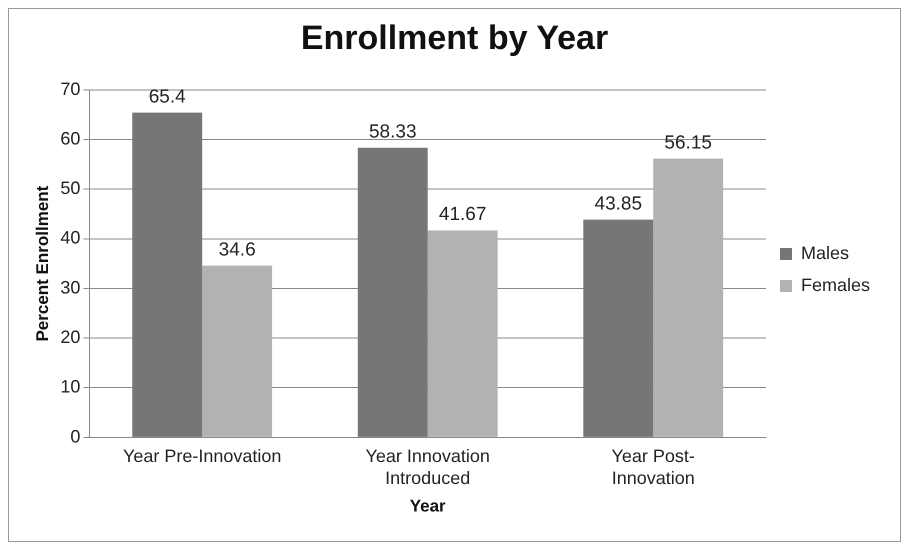 The height and width of the screenshot is (550, 909). Describe the element at coordinates (618, 203) in the screenshot. I see `data-label: 43.85` at that location.